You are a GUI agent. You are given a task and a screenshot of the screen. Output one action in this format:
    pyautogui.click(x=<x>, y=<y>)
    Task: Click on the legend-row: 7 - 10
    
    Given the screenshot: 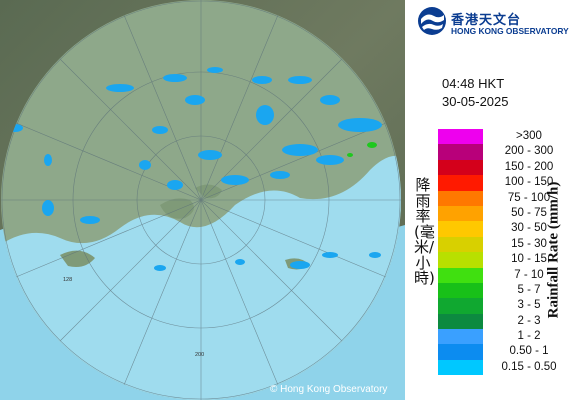 What is the action you would take?
    pyautogui.click(x=507, y=275)
    